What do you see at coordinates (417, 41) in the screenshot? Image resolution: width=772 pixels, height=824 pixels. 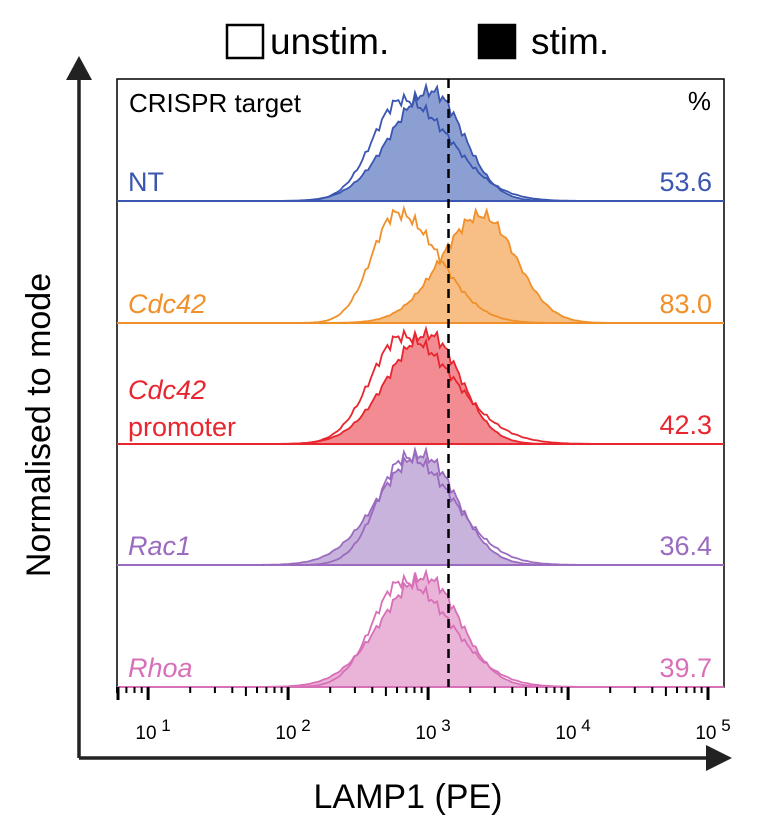 I see `legend: unstim. stim.` at bounding box center [417, 41].